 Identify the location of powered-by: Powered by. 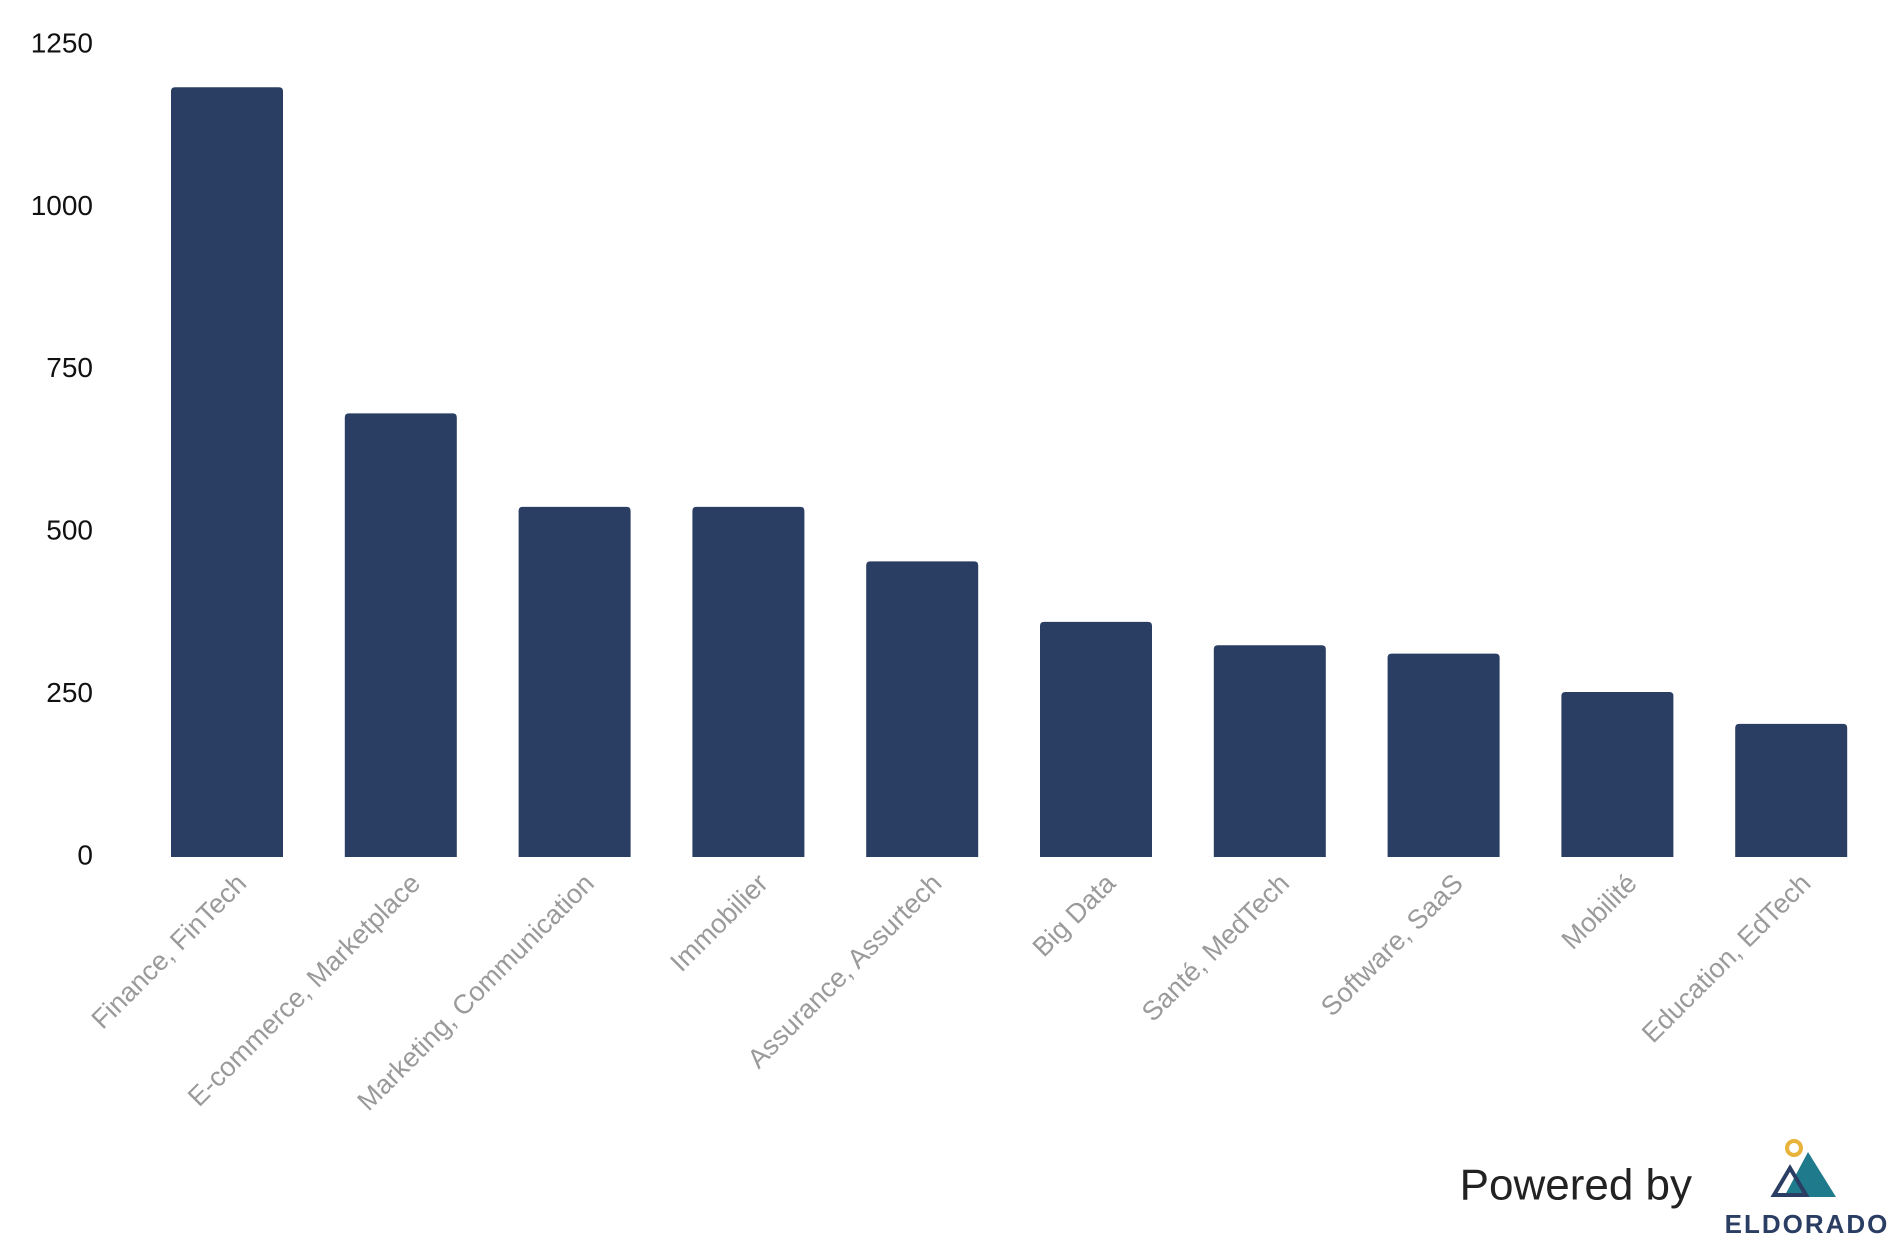
(1576, 1185).